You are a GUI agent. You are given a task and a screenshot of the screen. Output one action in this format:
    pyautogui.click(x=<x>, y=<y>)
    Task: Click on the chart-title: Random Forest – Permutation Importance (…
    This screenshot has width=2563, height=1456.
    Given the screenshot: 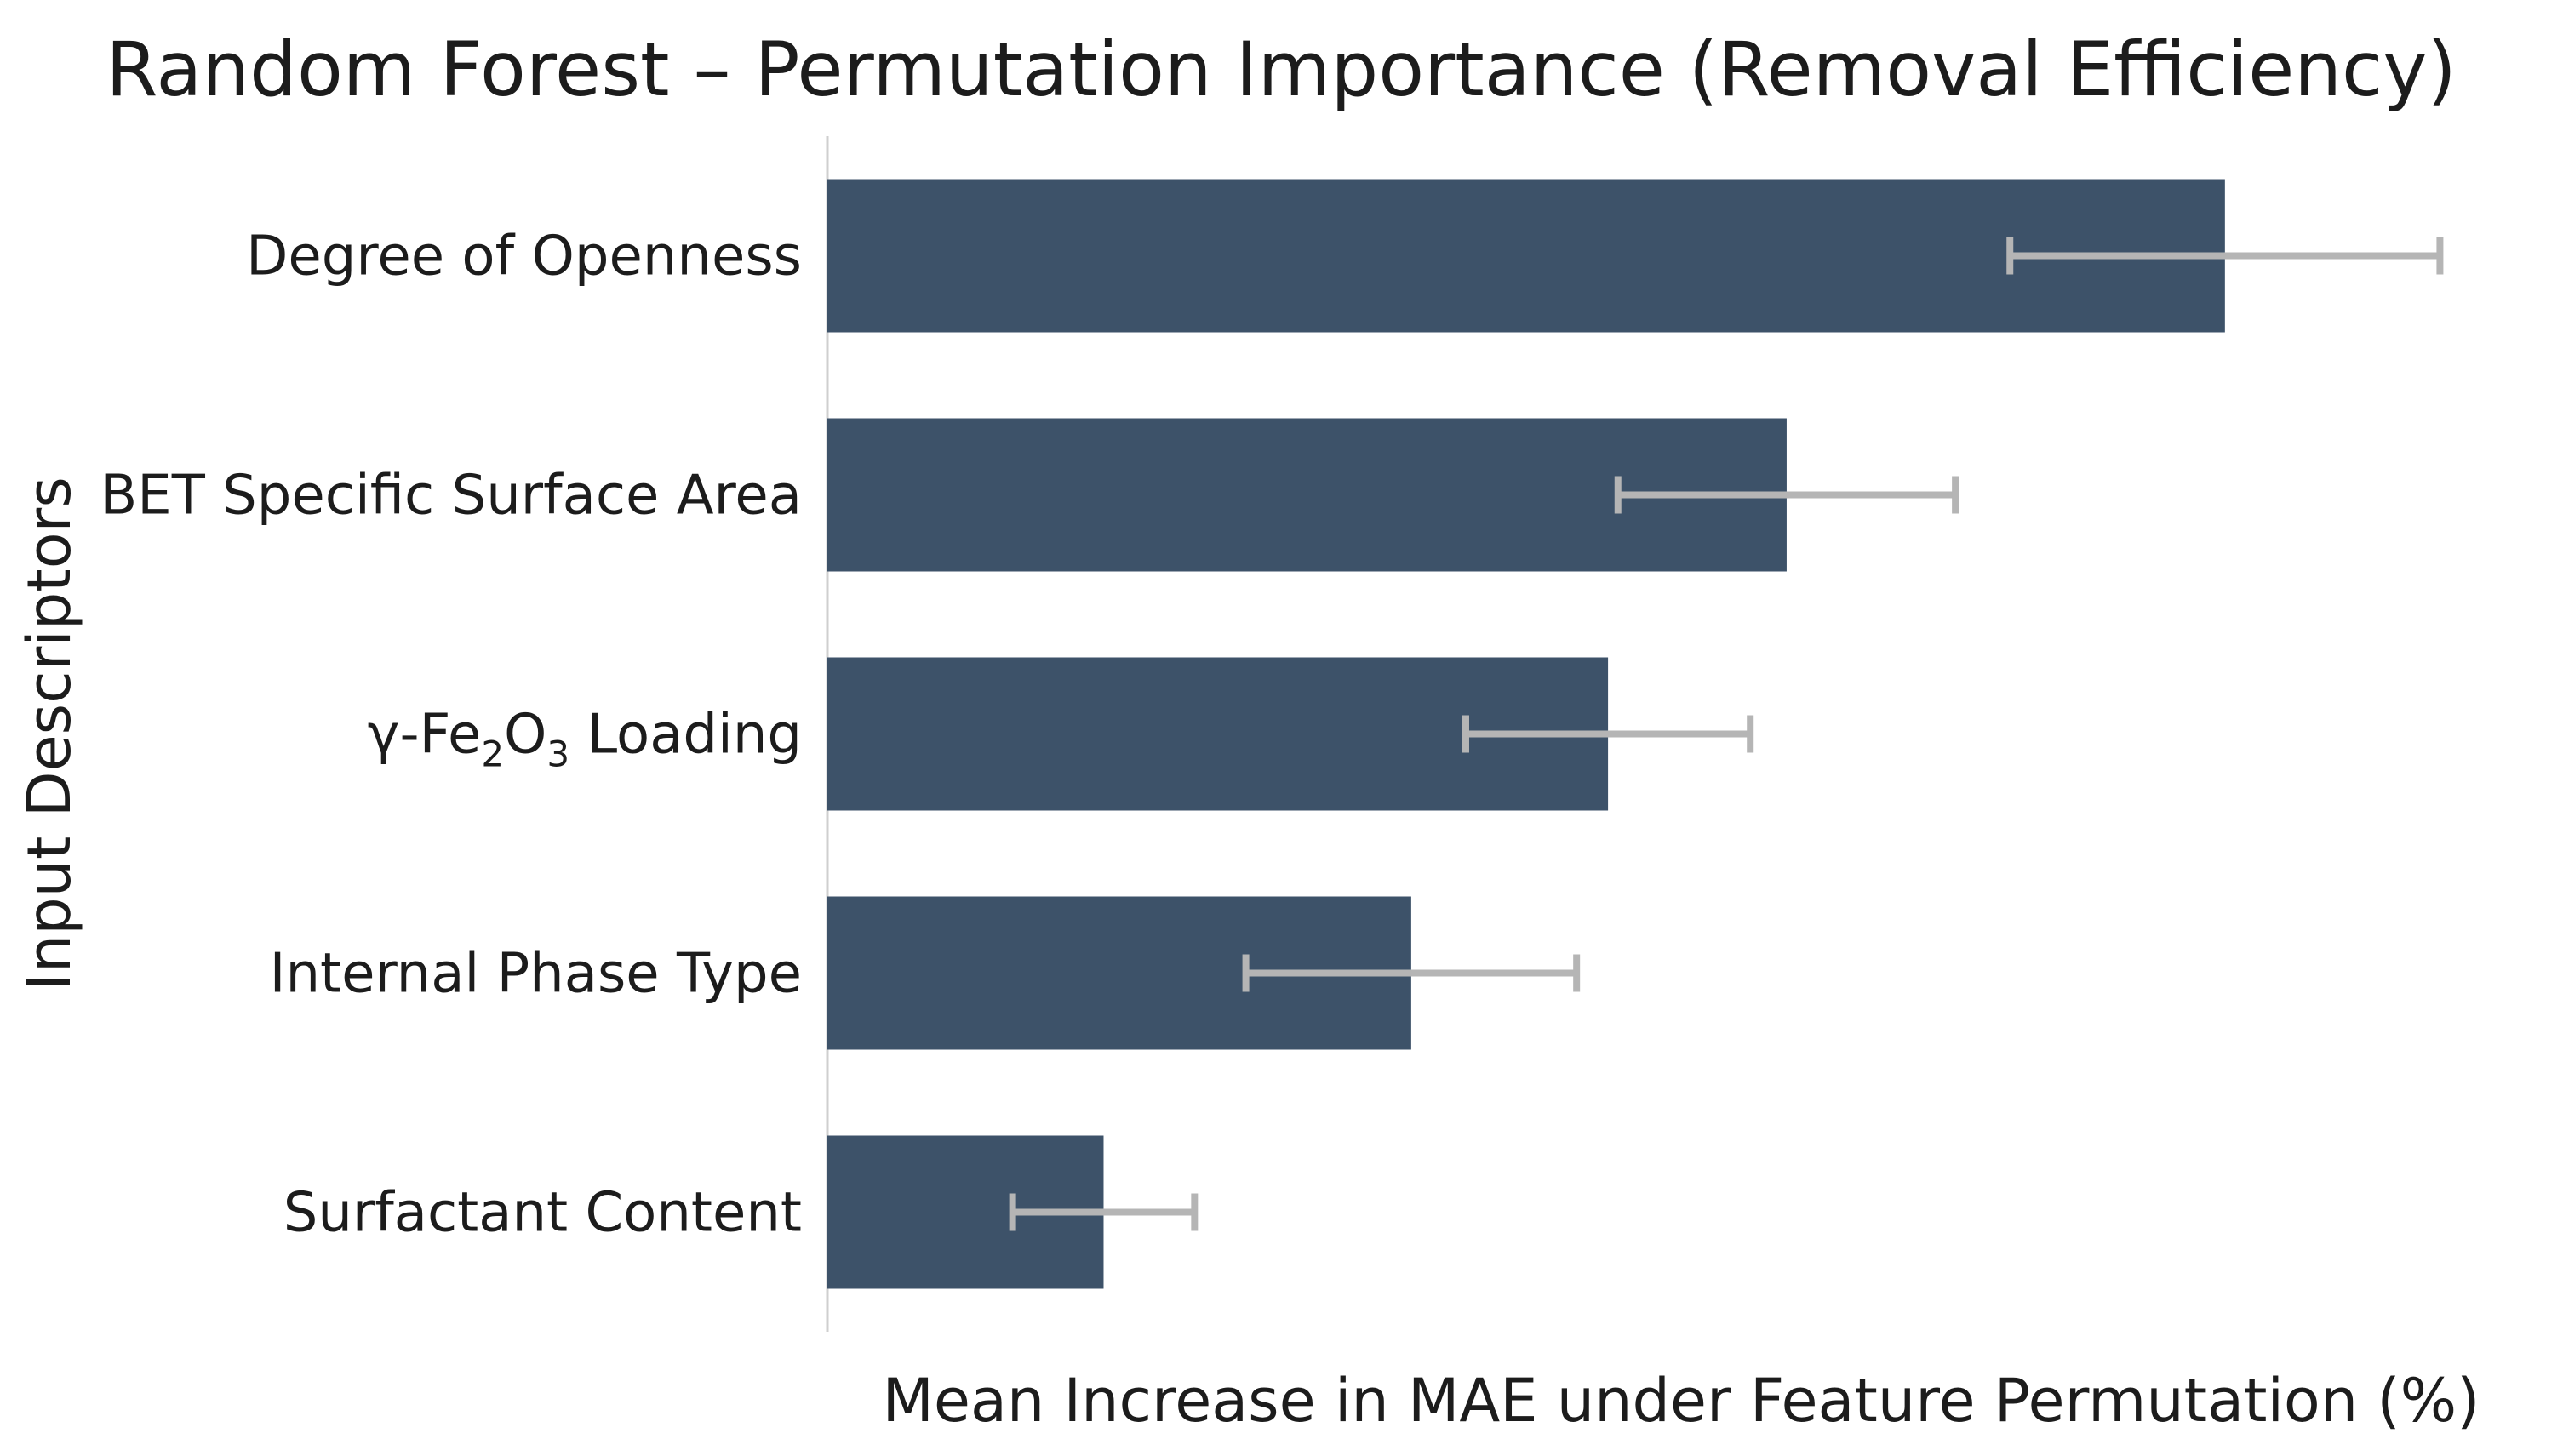 What is the action you would take?
    pyautogui.click(x=1281, y=69)
    